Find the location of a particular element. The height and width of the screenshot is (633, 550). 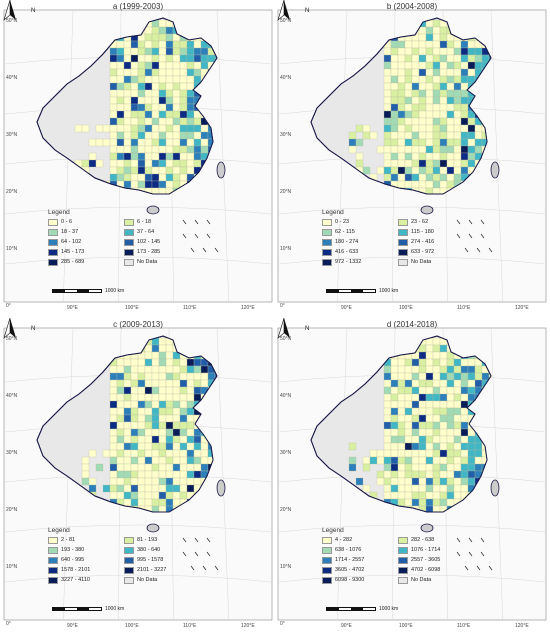

legend-item: 416 - 633 is located at coordinates (358, 252).